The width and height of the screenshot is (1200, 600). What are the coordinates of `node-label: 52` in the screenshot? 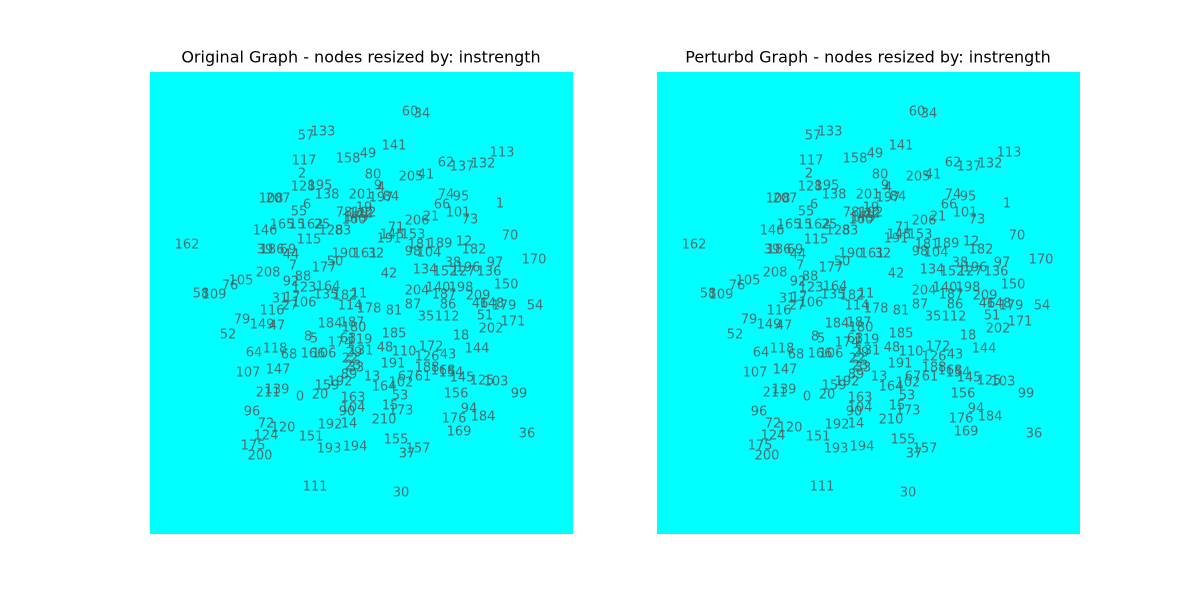 It's located at (735, 335).